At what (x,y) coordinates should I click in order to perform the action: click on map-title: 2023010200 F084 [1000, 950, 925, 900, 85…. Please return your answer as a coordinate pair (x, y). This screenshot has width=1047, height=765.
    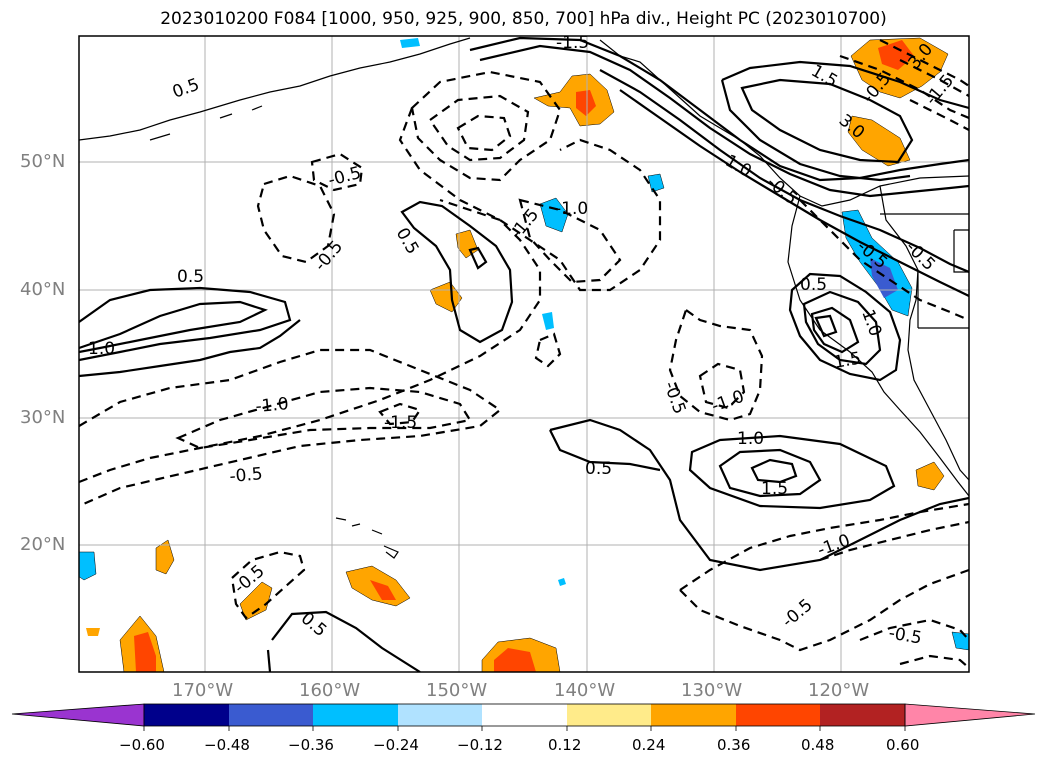
    Looking at the image, I should click on (523, 19).